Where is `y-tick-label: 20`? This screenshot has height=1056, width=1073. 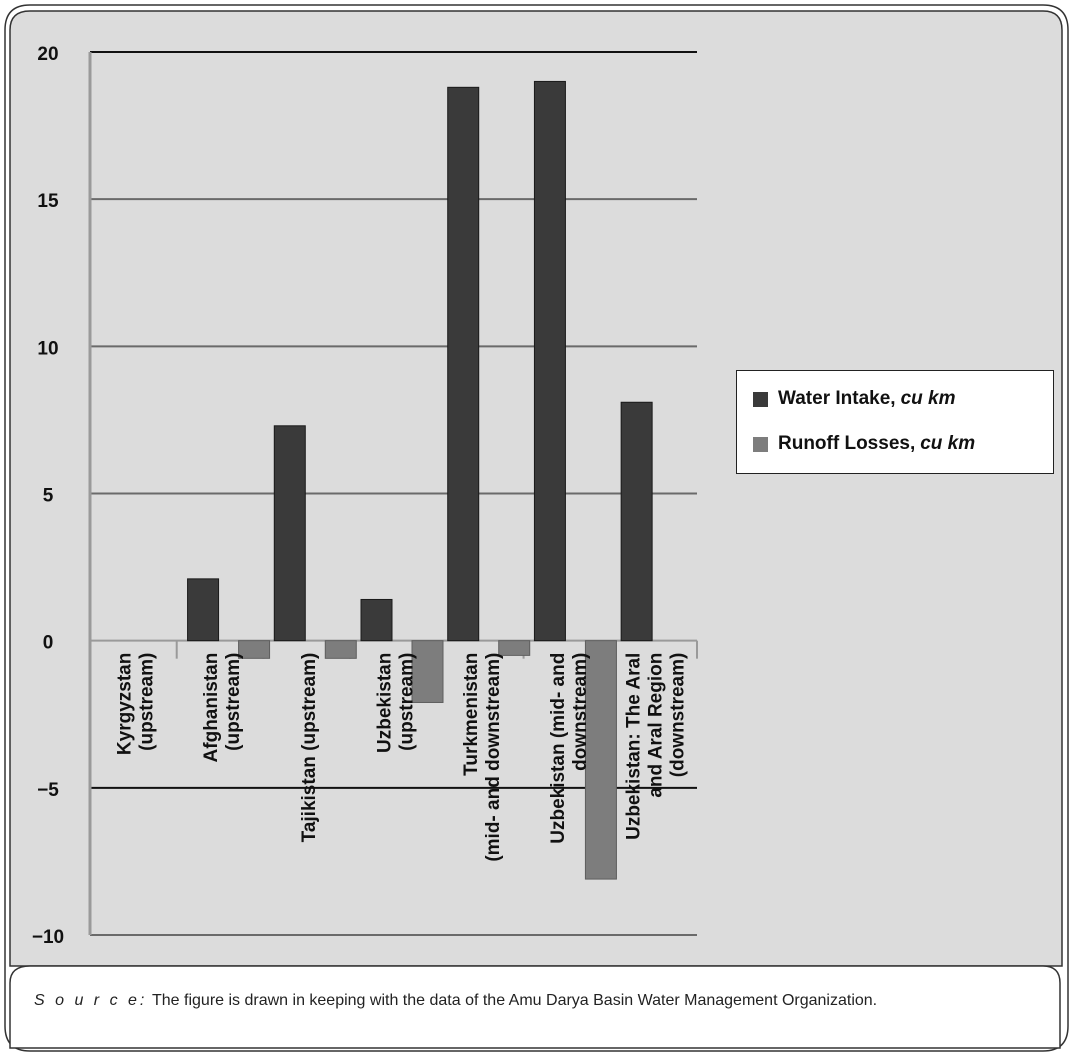
y-tick-label: 20 is located at coordinates (47, 54).